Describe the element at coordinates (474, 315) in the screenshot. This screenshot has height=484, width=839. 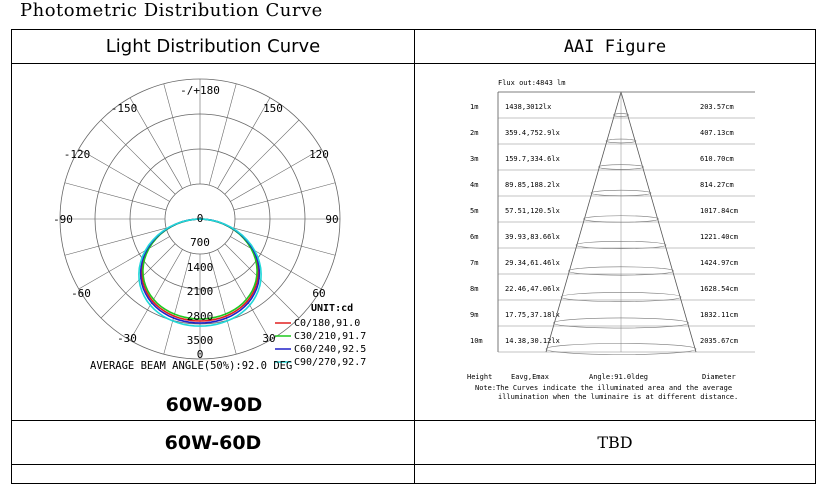
I see `aai-height: 9m` at that location.